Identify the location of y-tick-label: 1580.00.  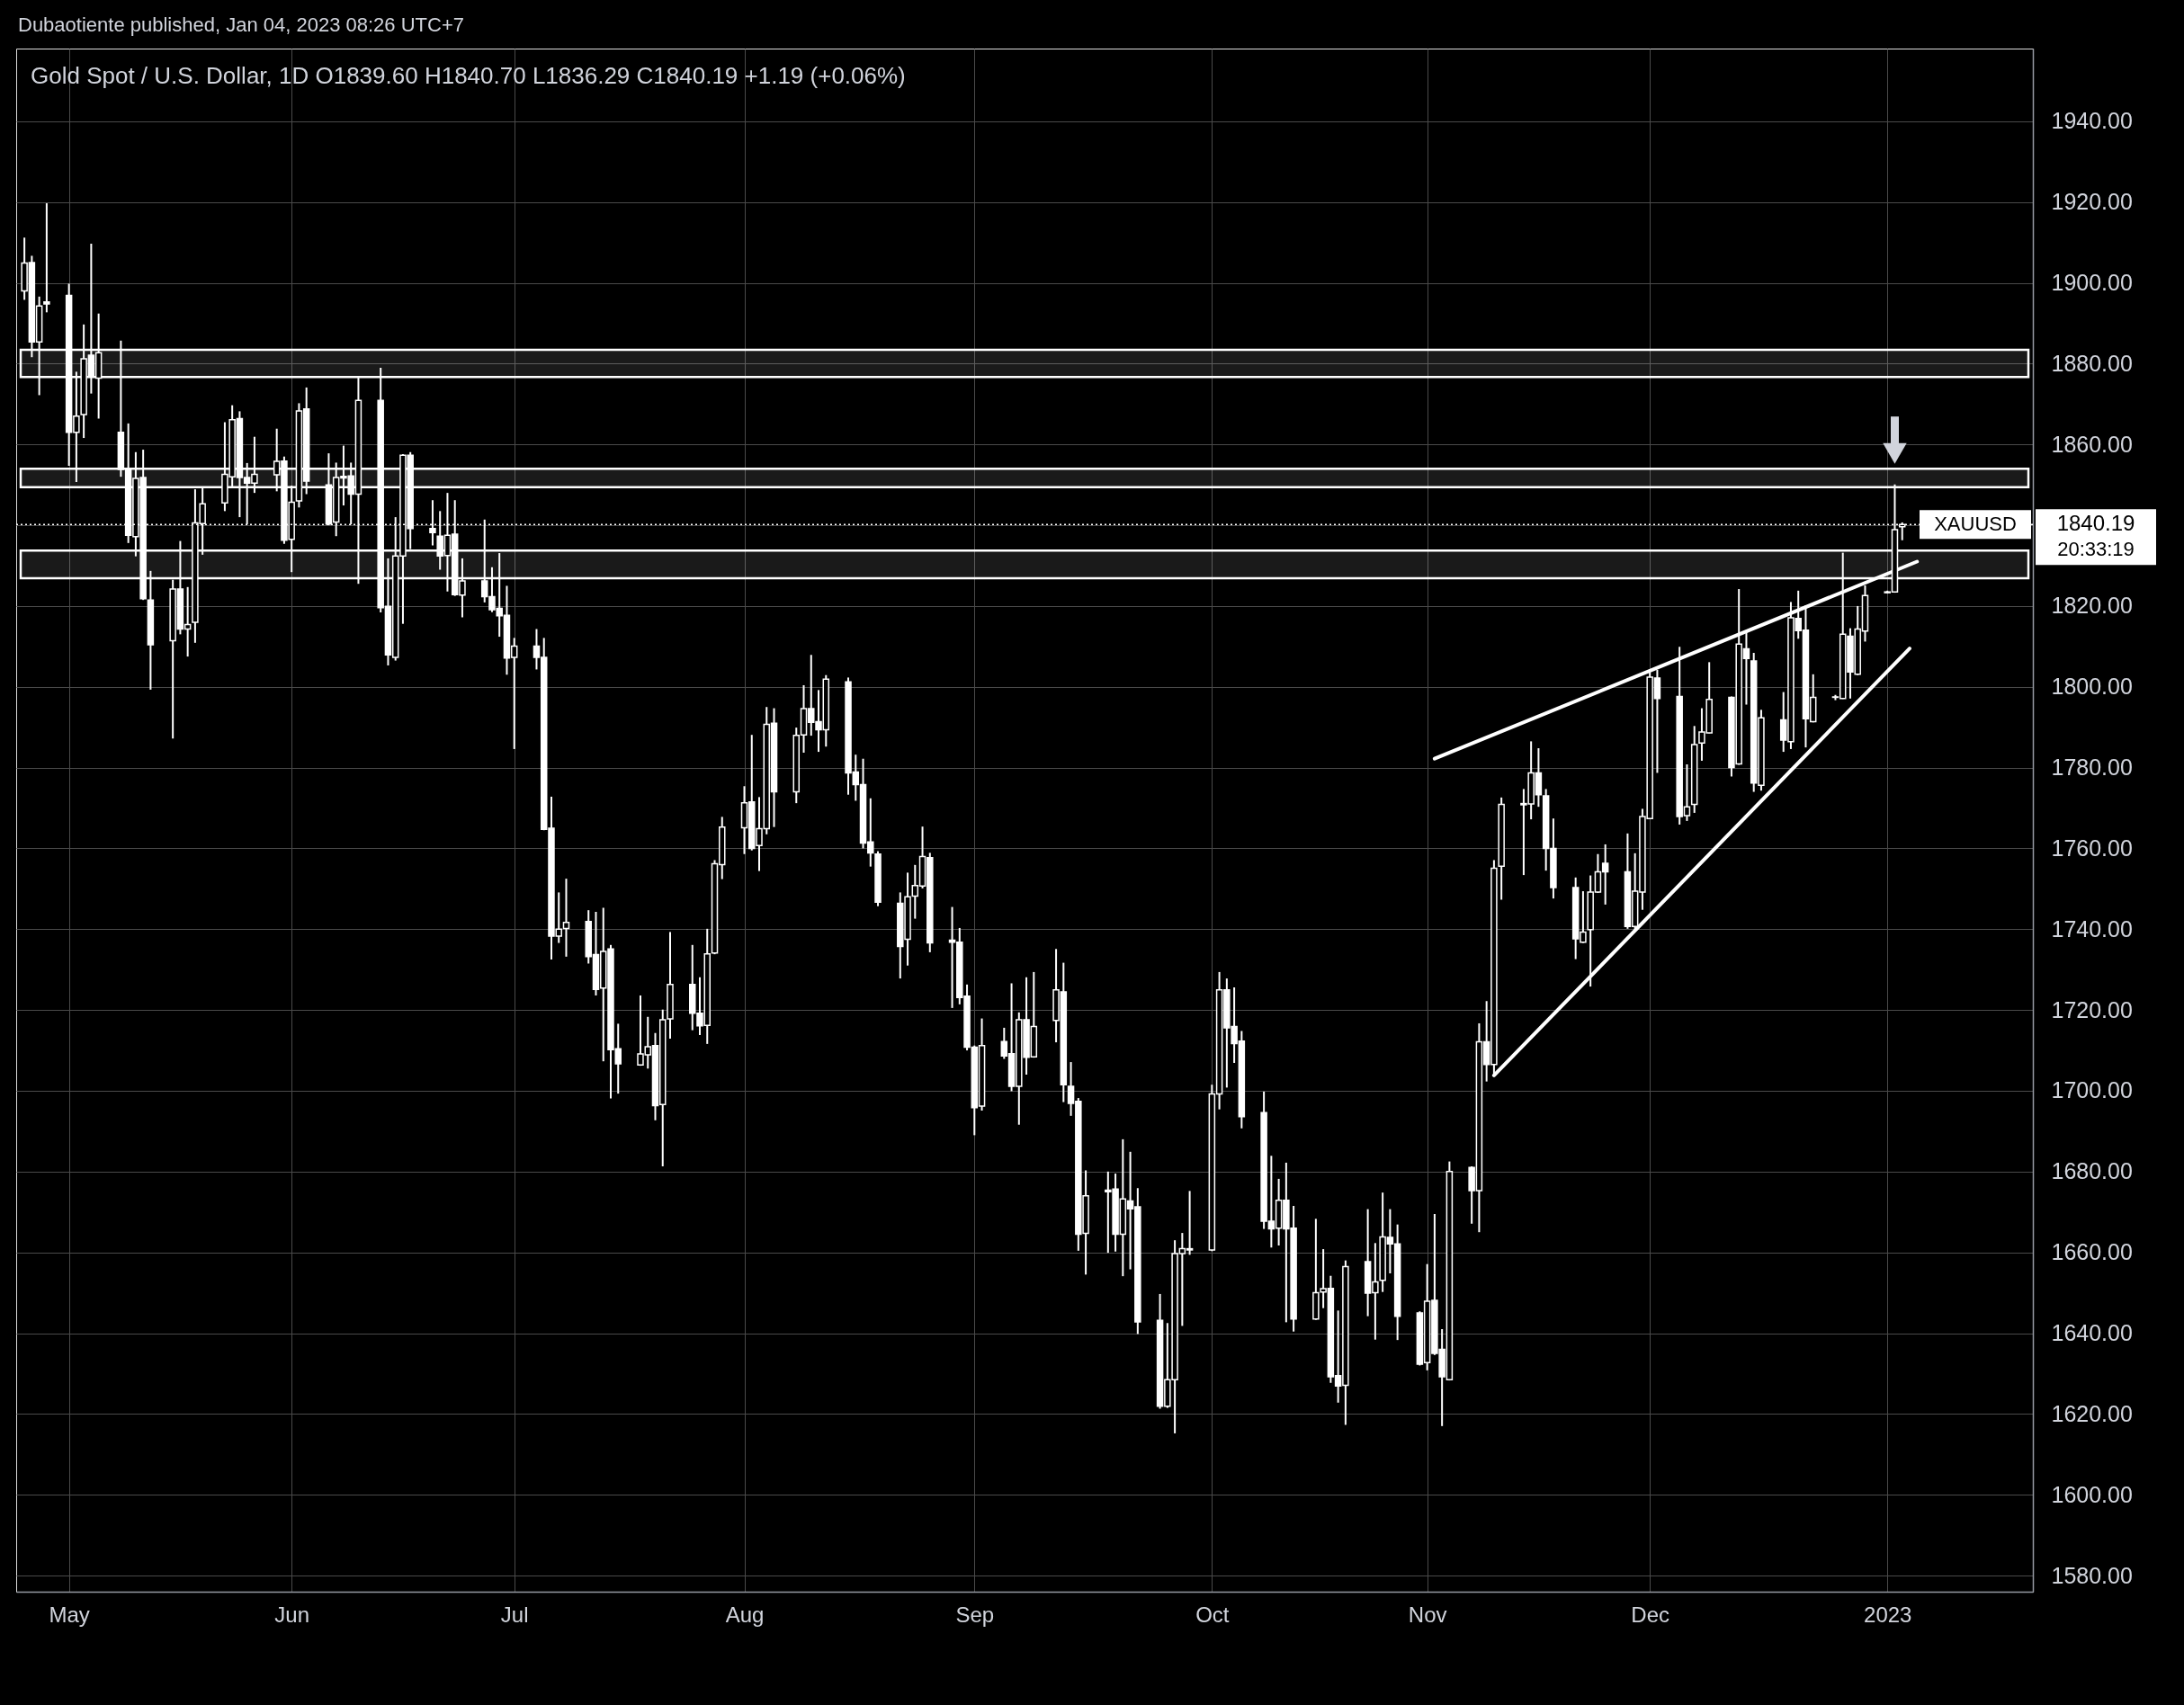
(2092, 1575).